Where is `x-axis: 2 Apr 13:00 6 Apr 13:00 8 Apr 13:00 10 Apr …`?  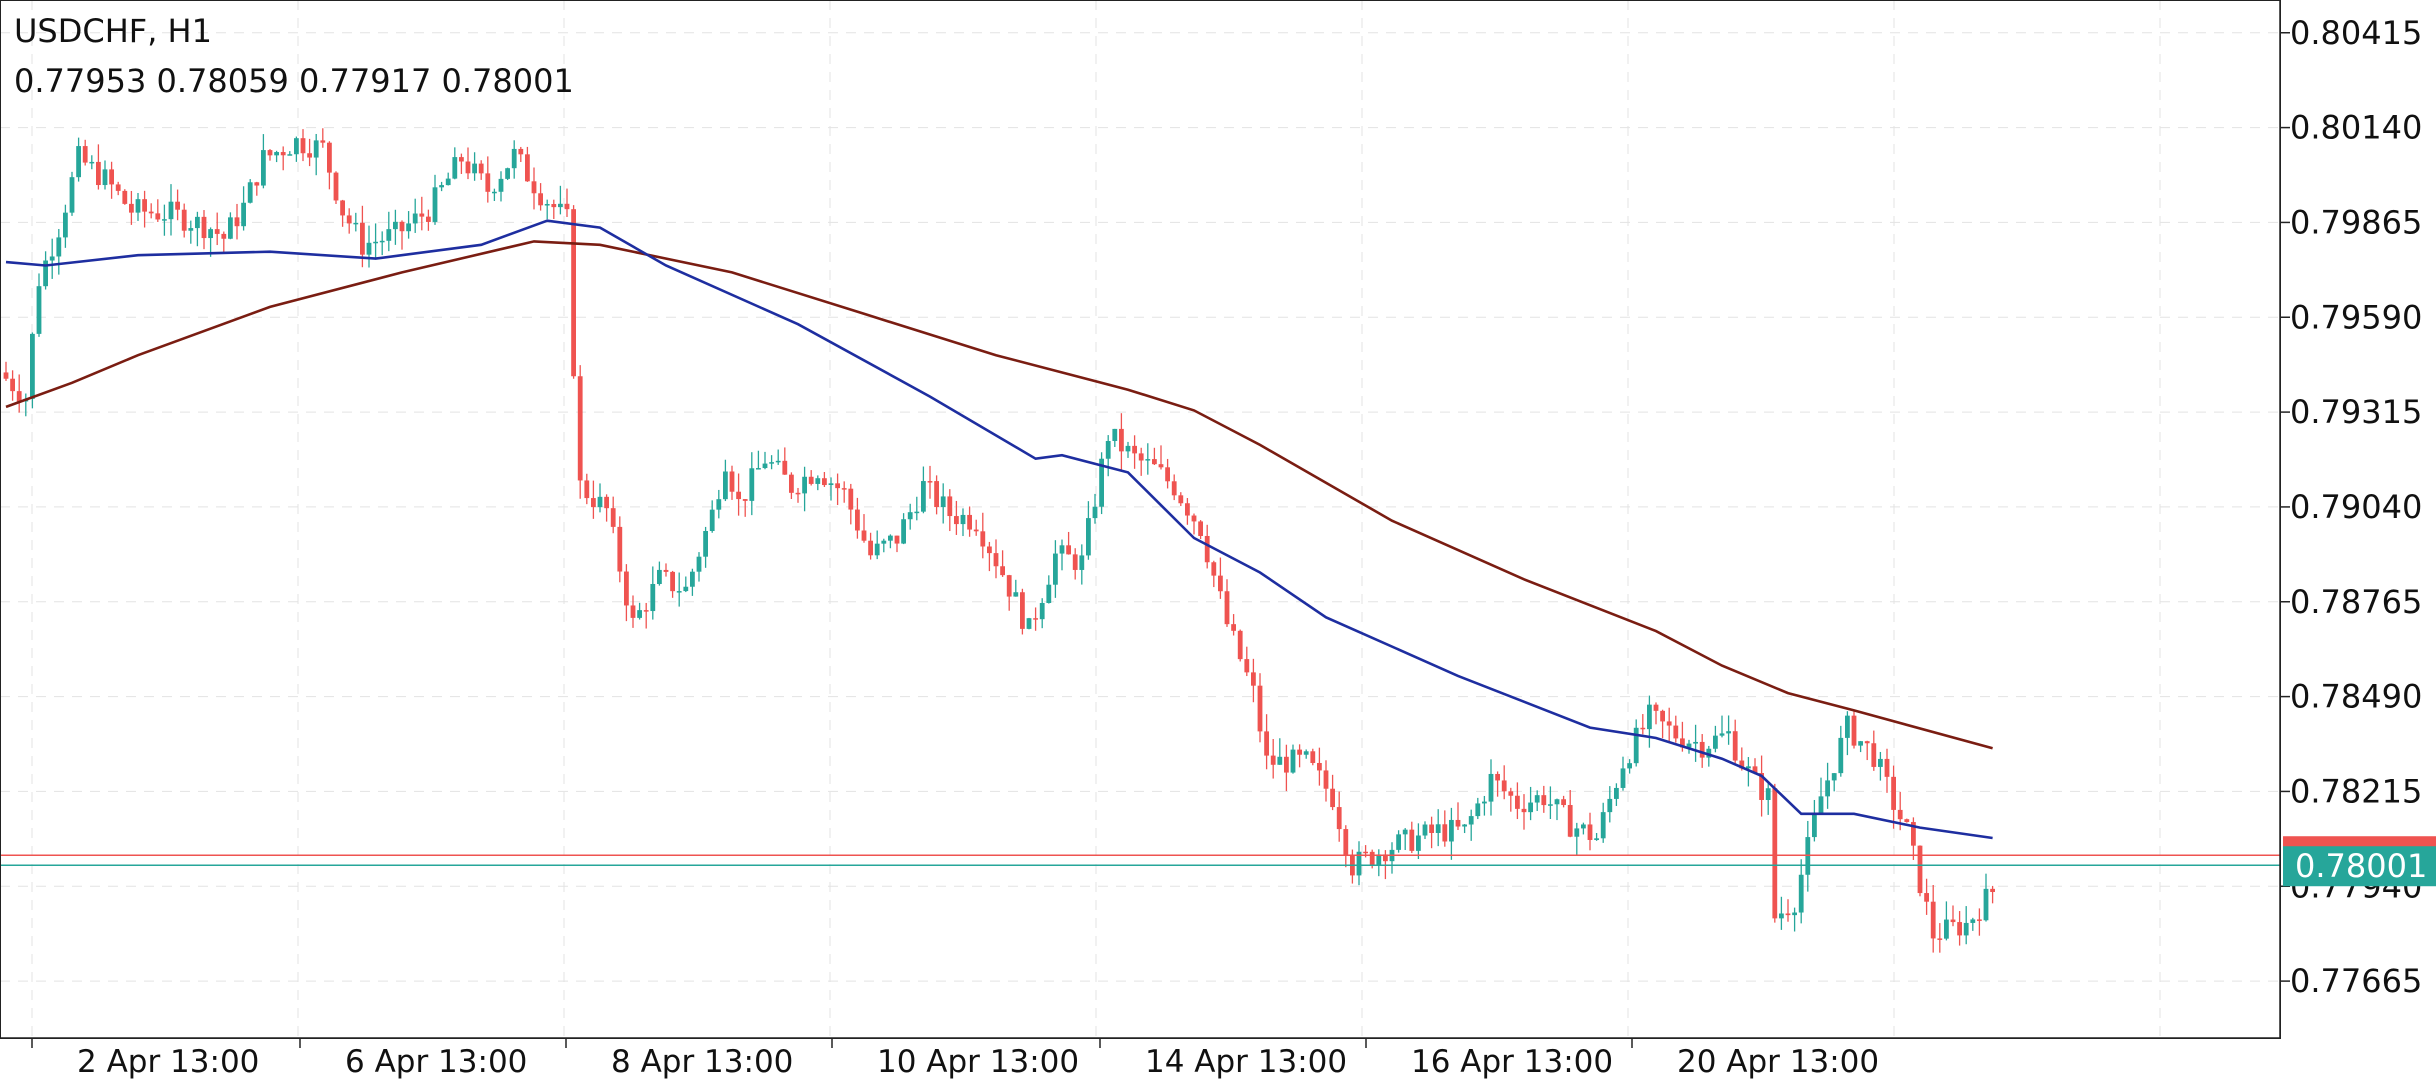
x-axis: 2 Apr 13:00 6 Apr 13:00 8 Apr 13:00 10 Apr … is located at coordinates (955, 1059).